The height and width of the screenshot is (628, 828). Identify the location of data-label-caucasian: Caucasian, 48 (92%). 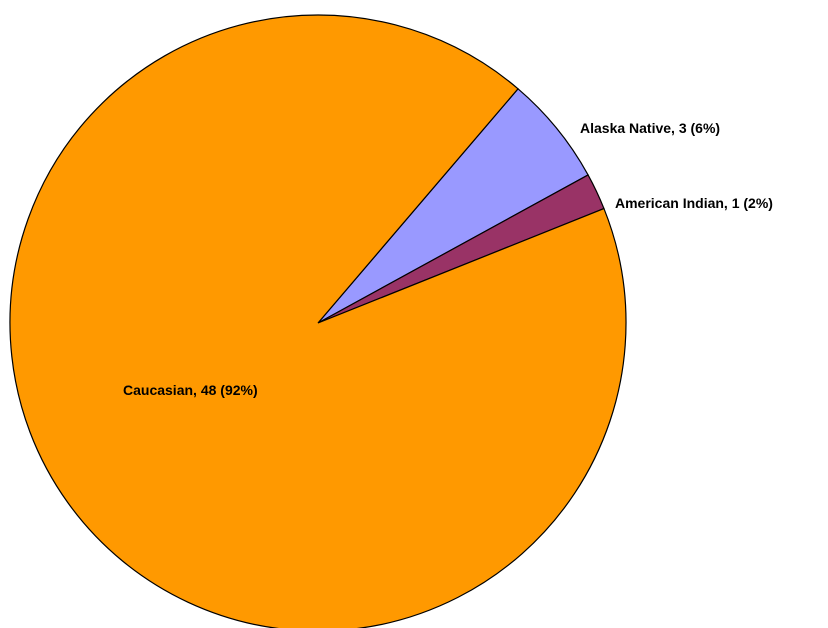
(190, 390).